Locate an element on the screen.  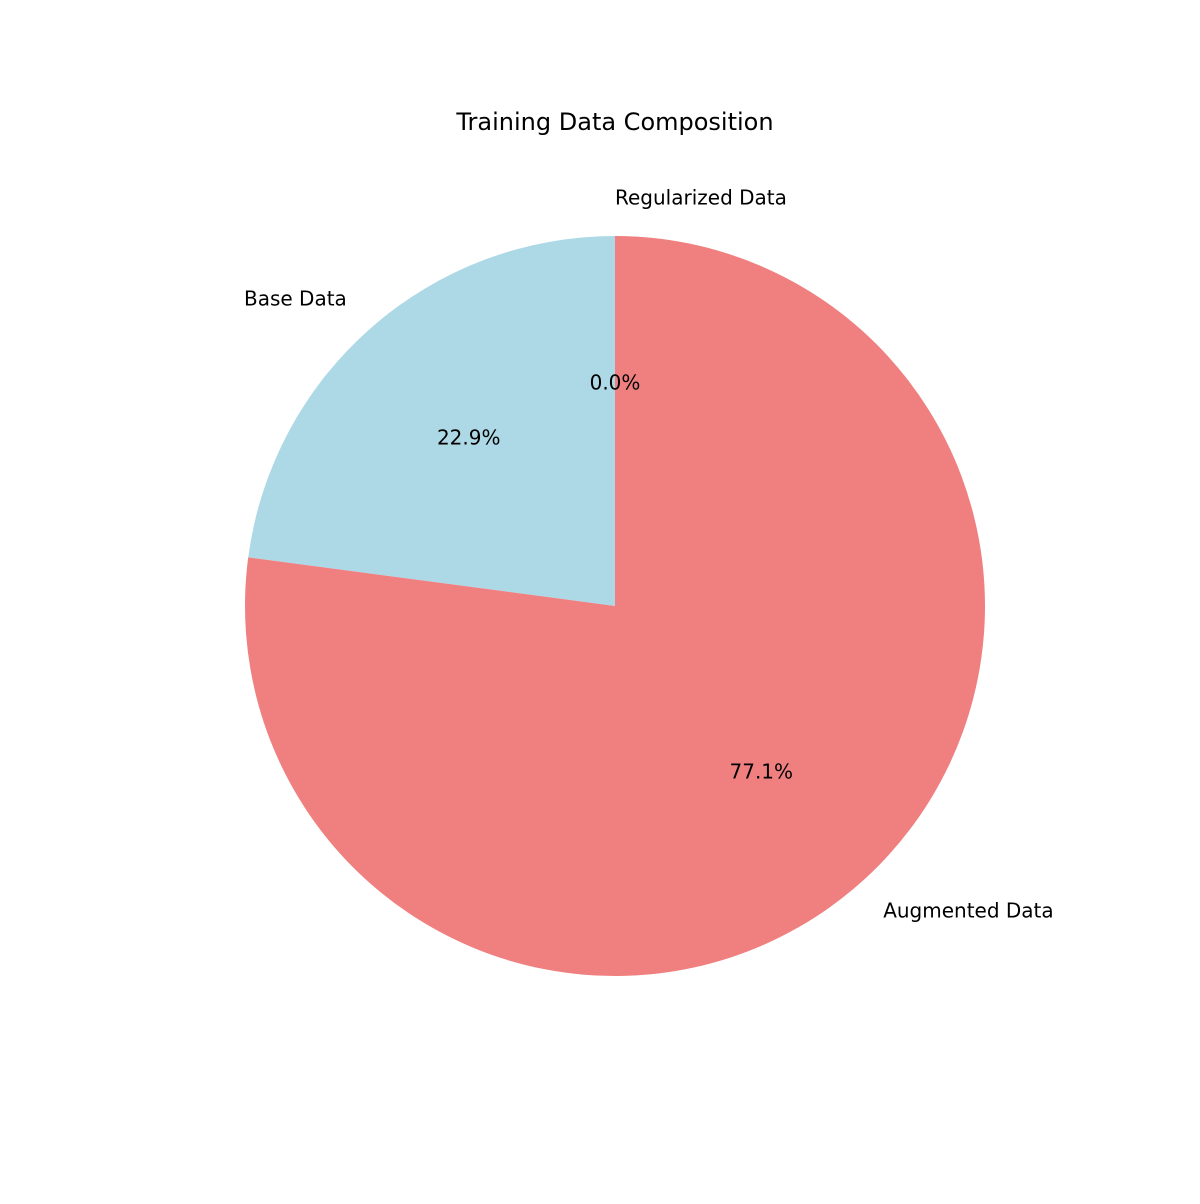
slice-percent-regularized-data: 0.0% is located at coordinates (615, 383).